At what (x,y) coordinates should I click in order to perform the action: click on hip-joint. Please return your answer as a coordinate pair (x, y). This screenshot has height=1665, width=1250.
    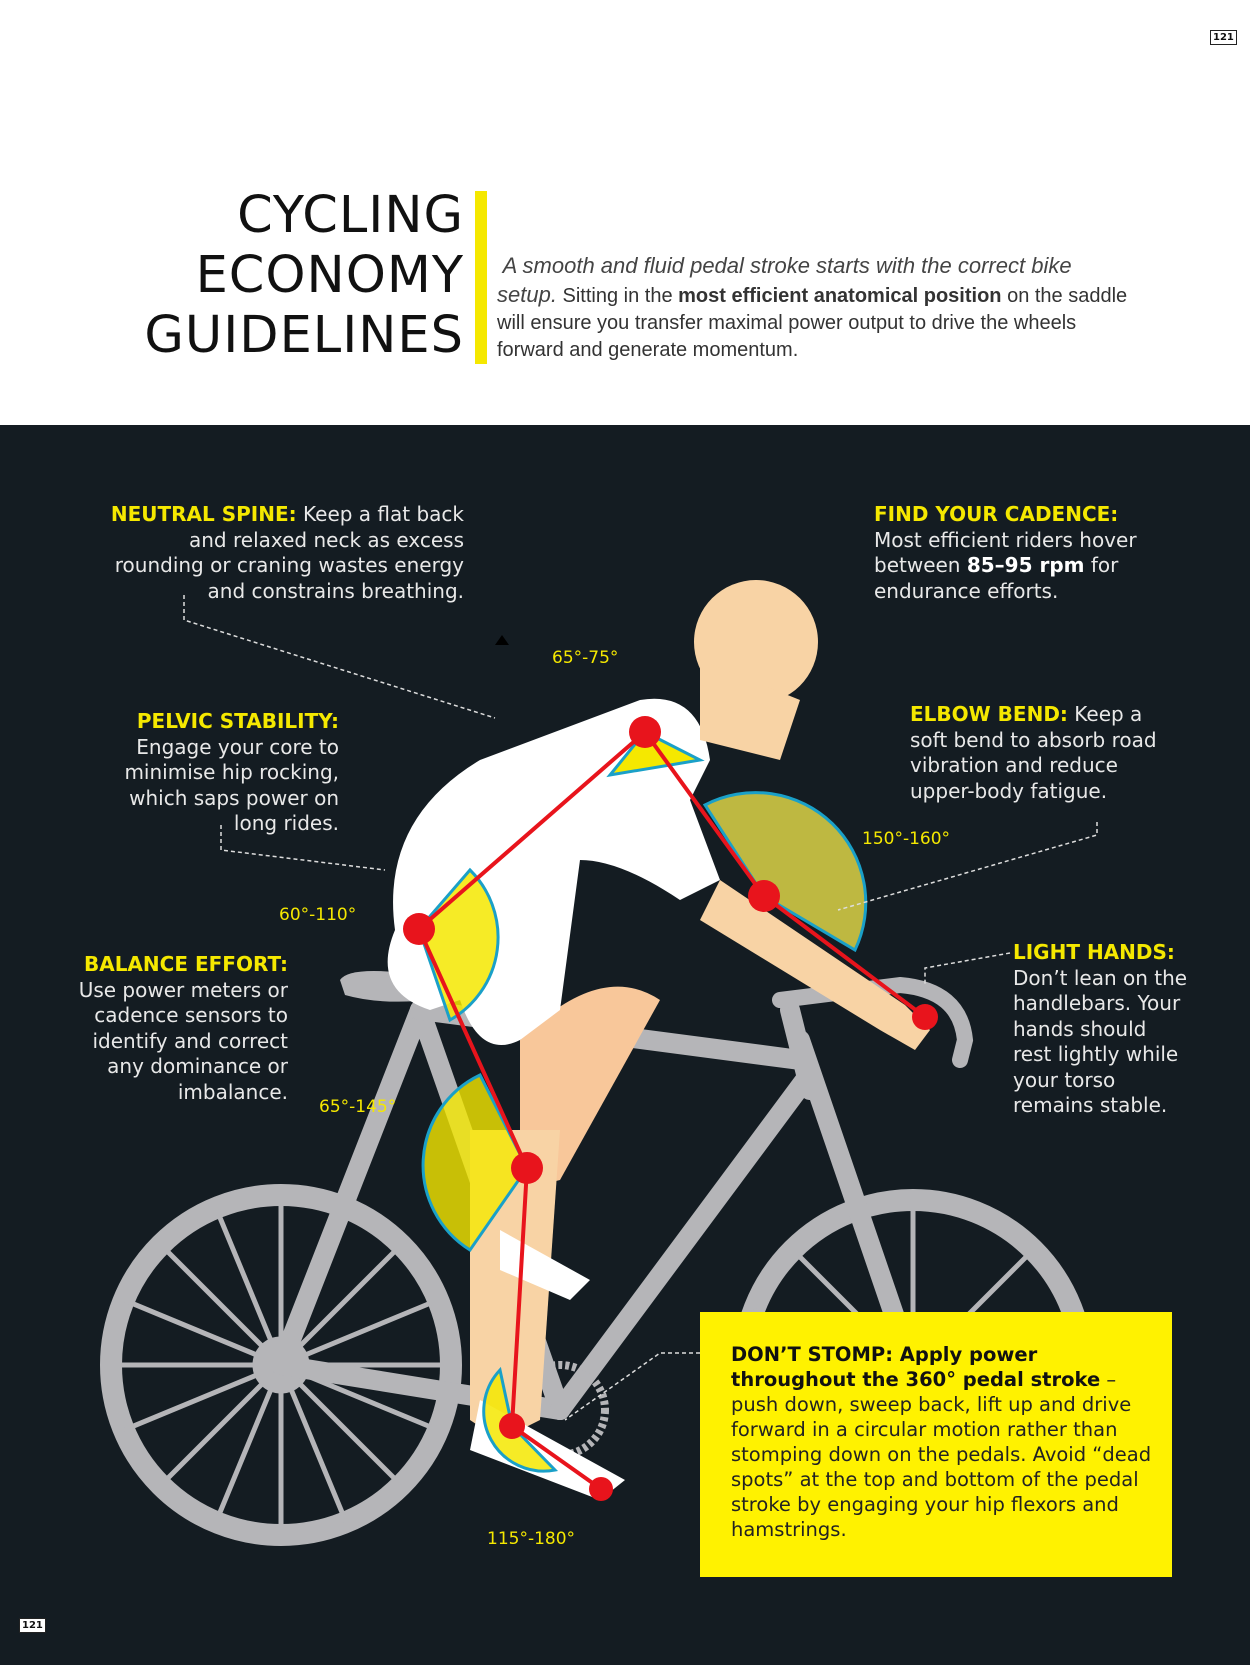
    Looking at the image, I should click on (419, 929).